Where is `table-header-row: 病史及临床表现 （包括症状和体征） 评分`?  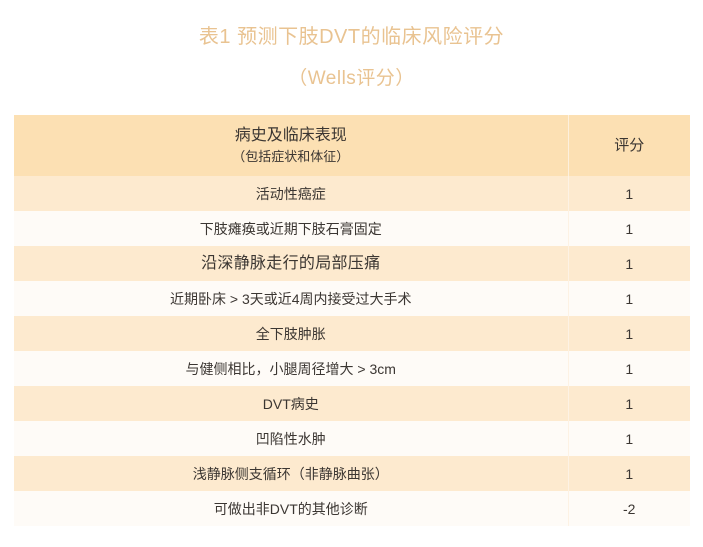 table-header-row: 病史及临床表现 （包括症状和体征） 评分 is located at coordinates (352, 145).